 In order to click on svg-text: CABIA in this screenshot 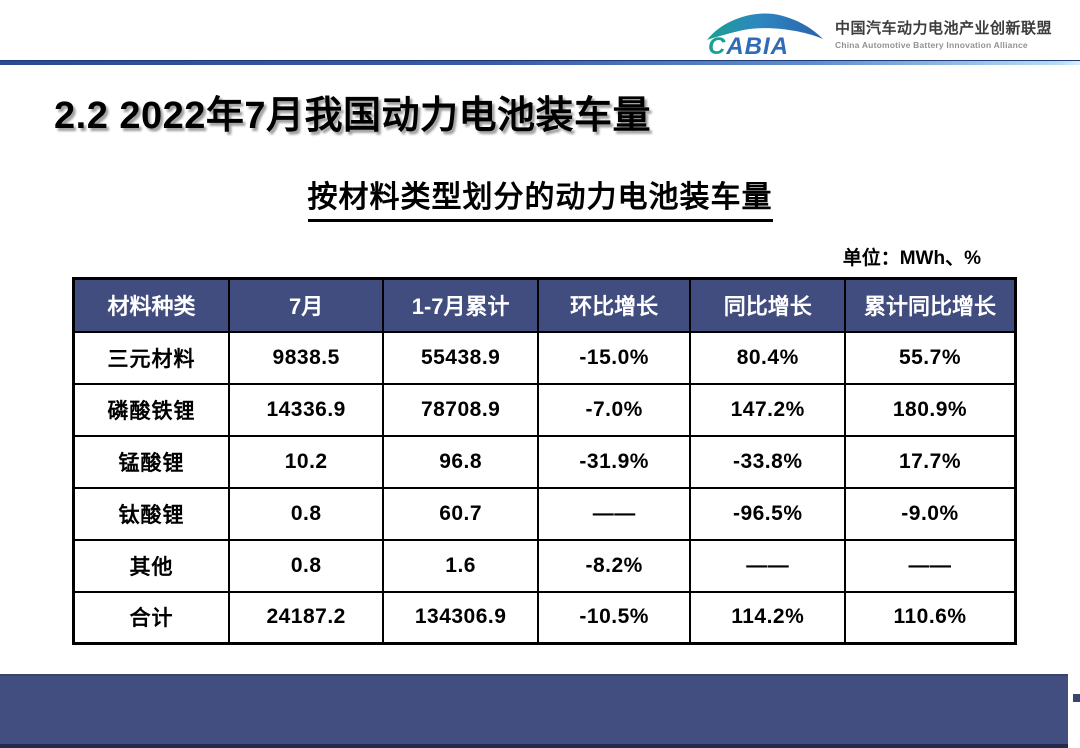, I will do `click(748, 45)`.